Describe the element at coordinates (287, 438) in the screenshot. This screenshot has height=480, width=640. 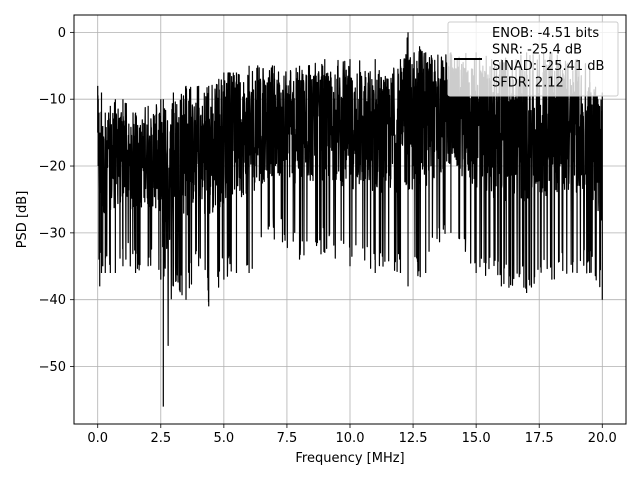
I see `x-tick-label: 7.5` at that location.